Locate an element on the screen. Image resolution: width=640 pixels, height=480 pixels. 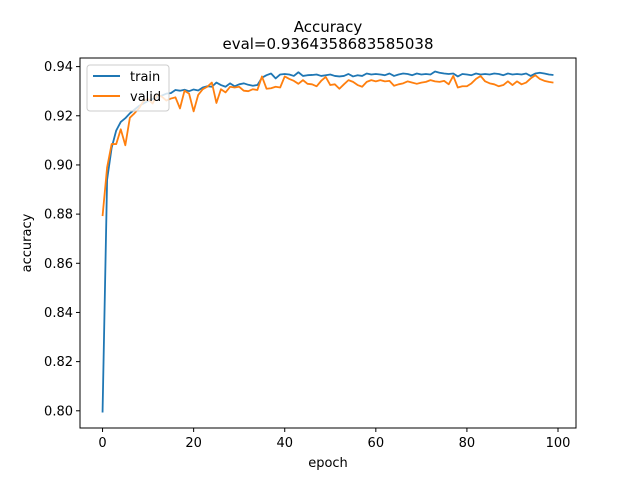
chart-title: Accuracy is located at coordinates (328, 27).